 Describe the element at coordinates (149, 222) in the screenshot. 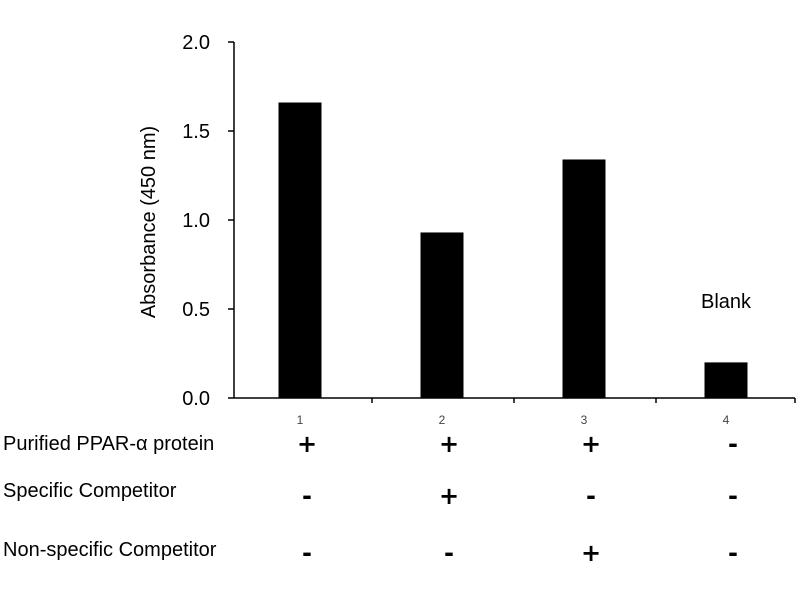

I see `y-axis-label: Absorbance (450 nm)` at that location.